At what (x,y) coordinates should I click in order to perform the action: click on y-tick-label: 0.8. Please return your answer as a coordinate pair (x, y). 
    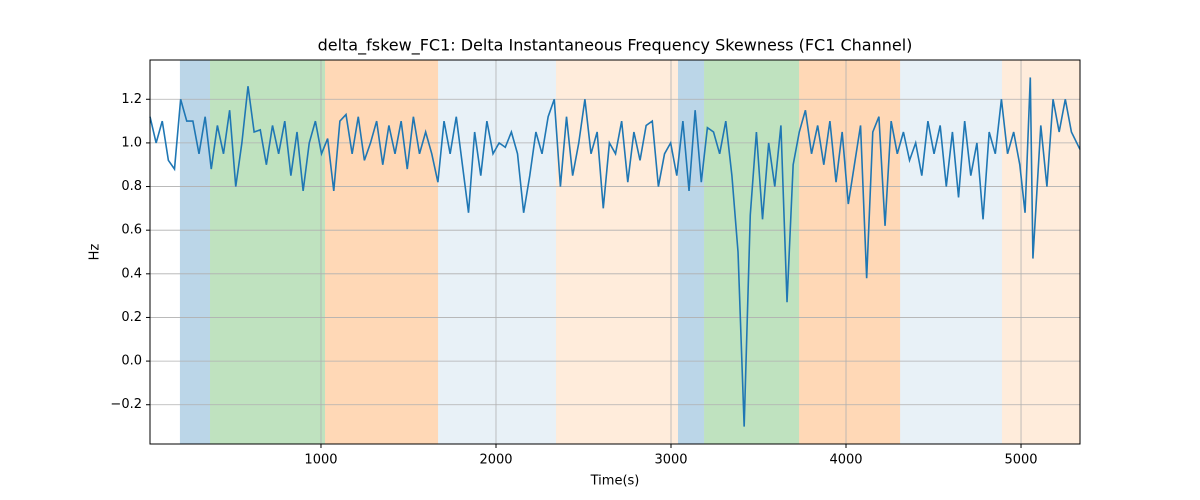
    Looking at the image, I should click on (131, 186).